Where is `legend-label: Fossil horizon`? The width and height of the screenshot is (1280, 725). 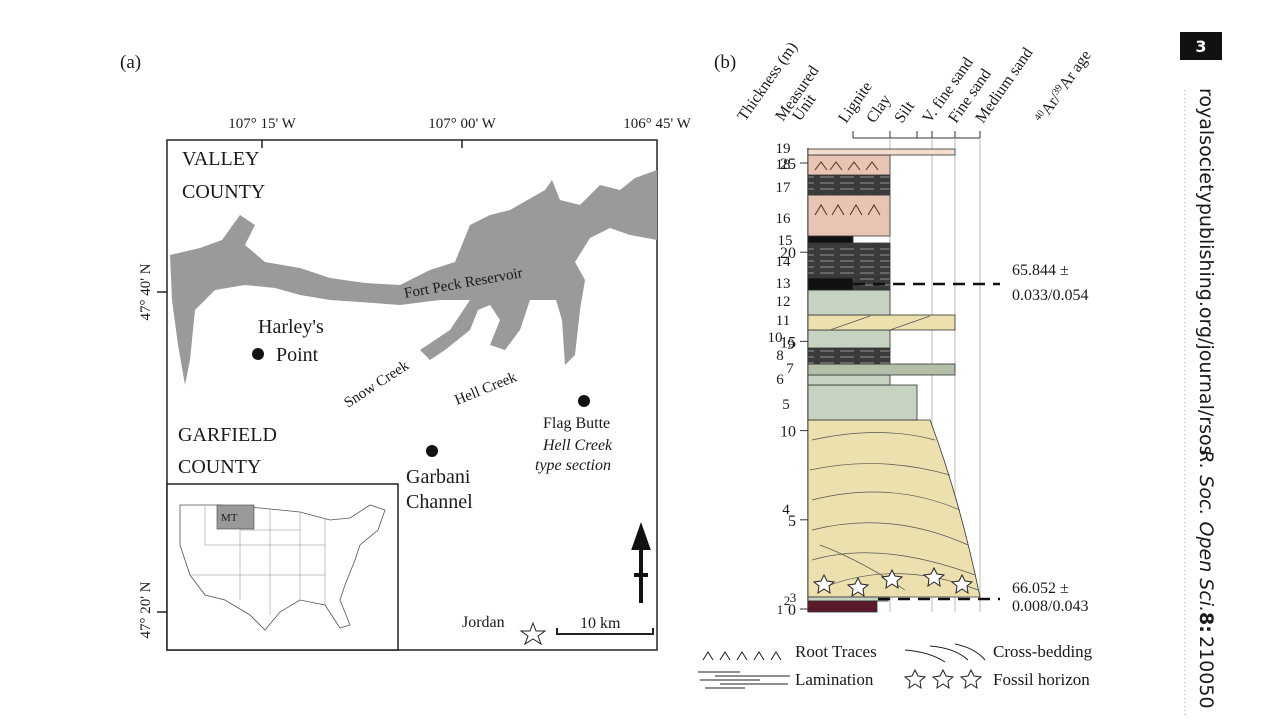 legend-label: Fossil horizon is located at coordinates (1041, 679).